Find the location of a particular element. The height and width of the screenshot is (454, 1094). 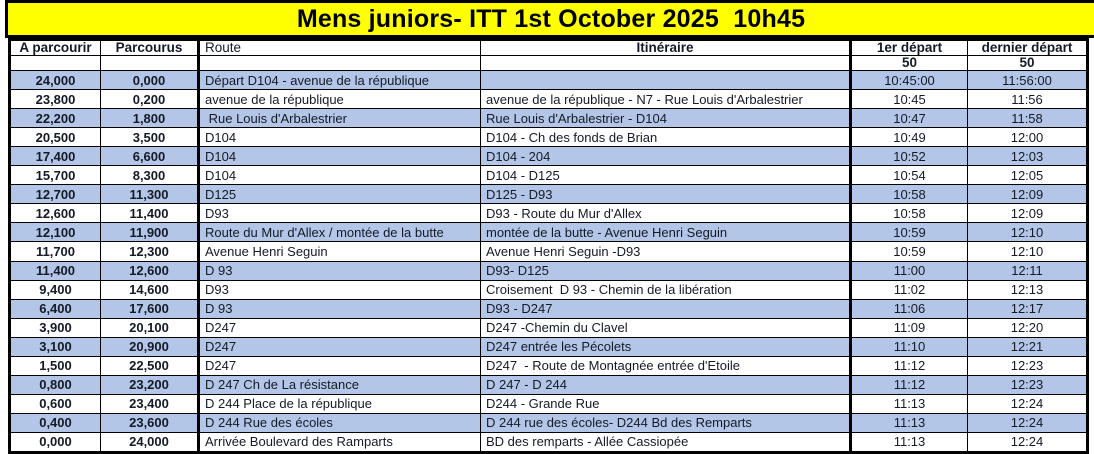

table-row: 6,400 17,600 D 93 D93 - D247 11:06 12:17 is located at coordinates (548, 308).